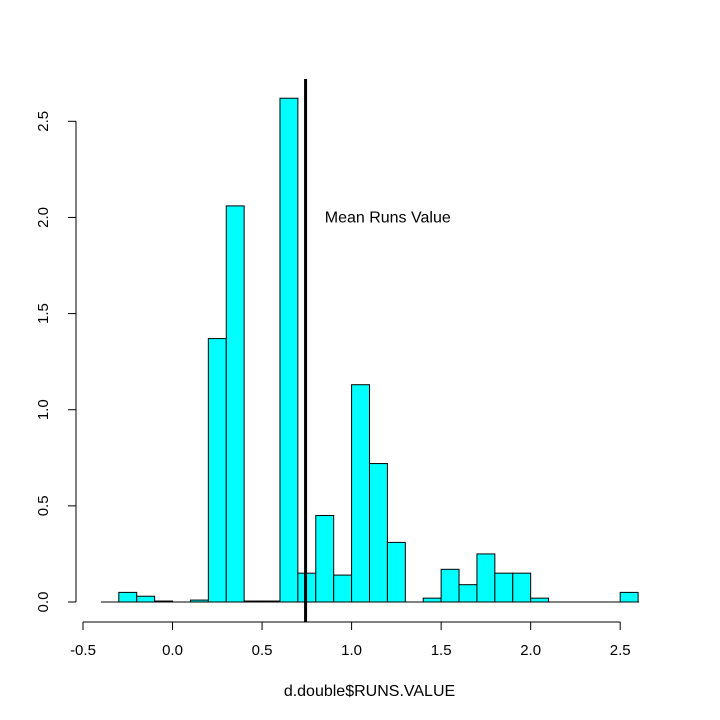 This screenshot has width=720, height=720. What do you see at coordinates (43, 409) in the screenshot?
I see `y-tick-label: 1.0` at bounding box center [43, 409].